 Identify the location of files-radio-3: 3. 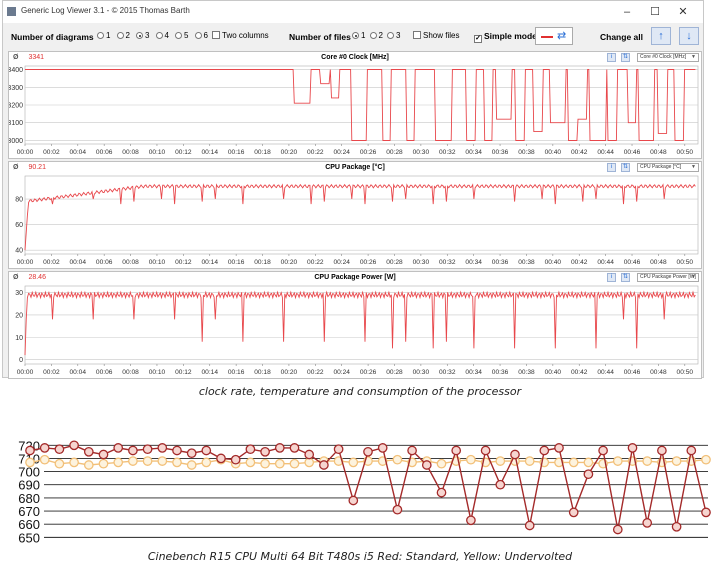
(393, 35).